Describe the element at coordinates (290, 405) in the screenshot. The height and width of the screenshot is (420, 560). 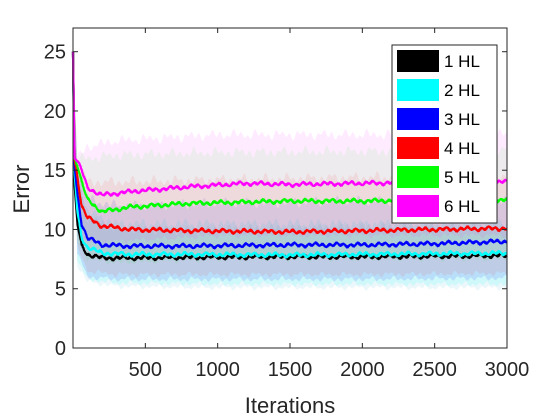
I see `x-axis-label: Iterations` at that location.